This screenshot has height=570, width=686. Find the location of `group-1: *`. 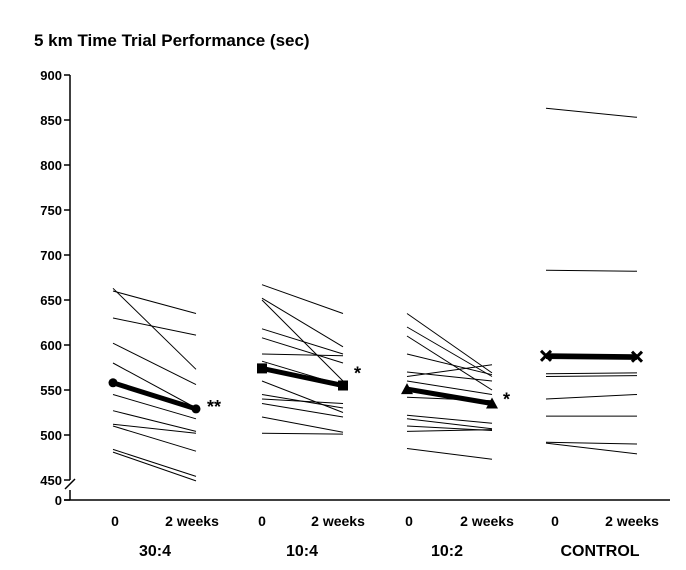

group-1: * is located at coordinates (309, 359).